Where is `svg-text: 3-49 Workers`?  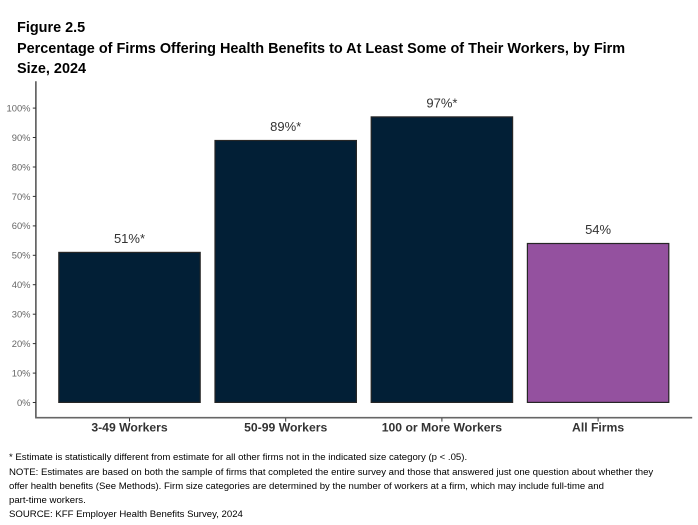
svg-text: 3-49 Workers is located at coordinates (129, 428).